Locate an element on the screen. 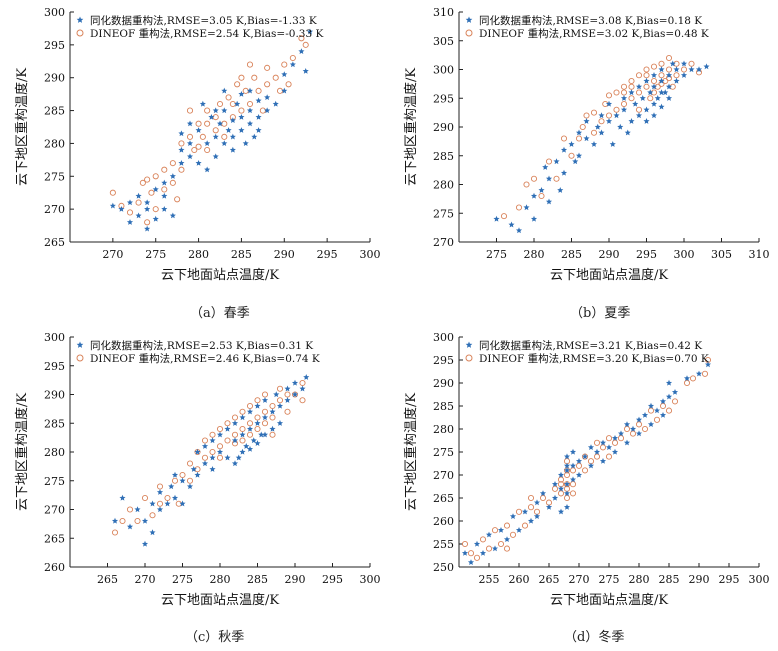 Image resolution: width=778 pixels, height=651 pixels. caption-d: （d）冬季 is located at coordinates (594, 637).